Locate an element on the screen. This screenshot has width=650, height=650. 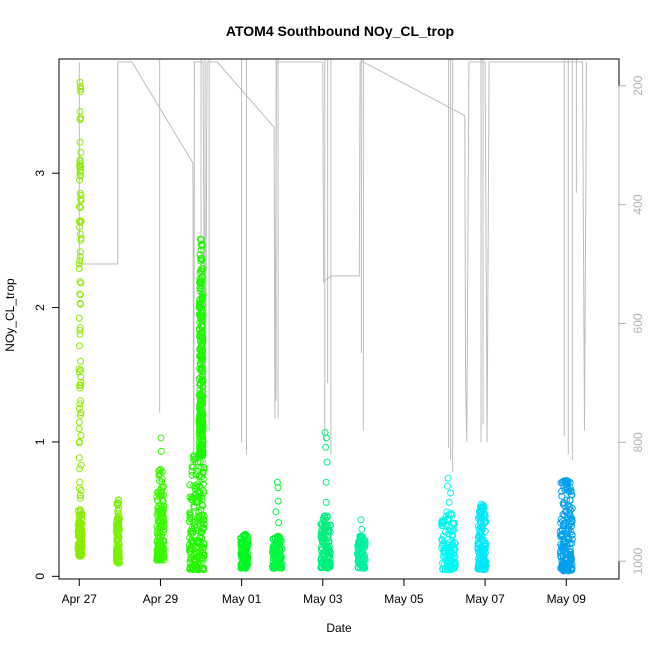
y-right-tick-label: 800 is located at coordinates (638, 442).